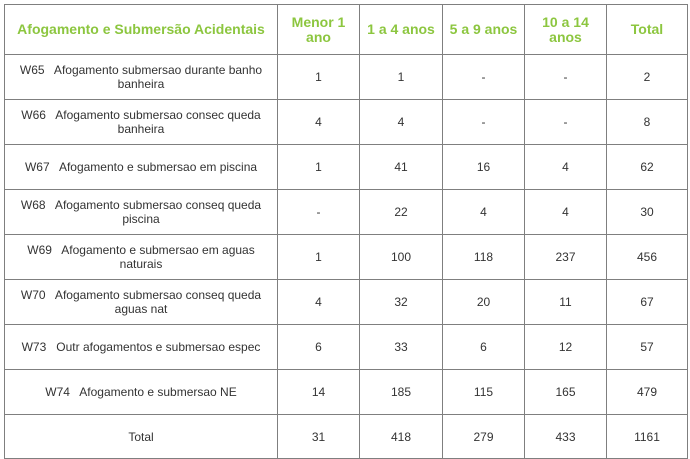 The height and width of the screenshot is (459, 690). I want to click on cell-5-9: 6, so click(483, 347).